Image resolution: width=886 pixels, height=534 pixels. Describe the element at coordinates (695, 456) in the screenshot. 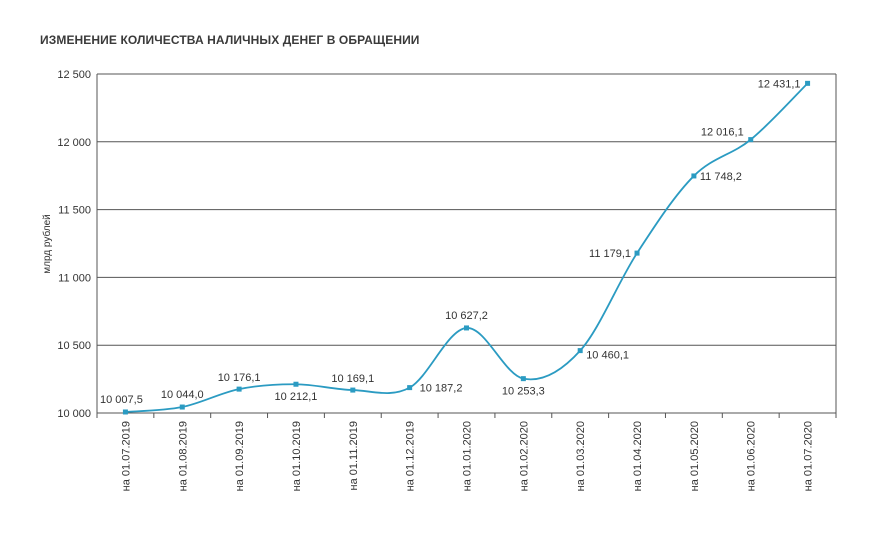

I see `x-tick-label: на 01.05.2020` at that location.